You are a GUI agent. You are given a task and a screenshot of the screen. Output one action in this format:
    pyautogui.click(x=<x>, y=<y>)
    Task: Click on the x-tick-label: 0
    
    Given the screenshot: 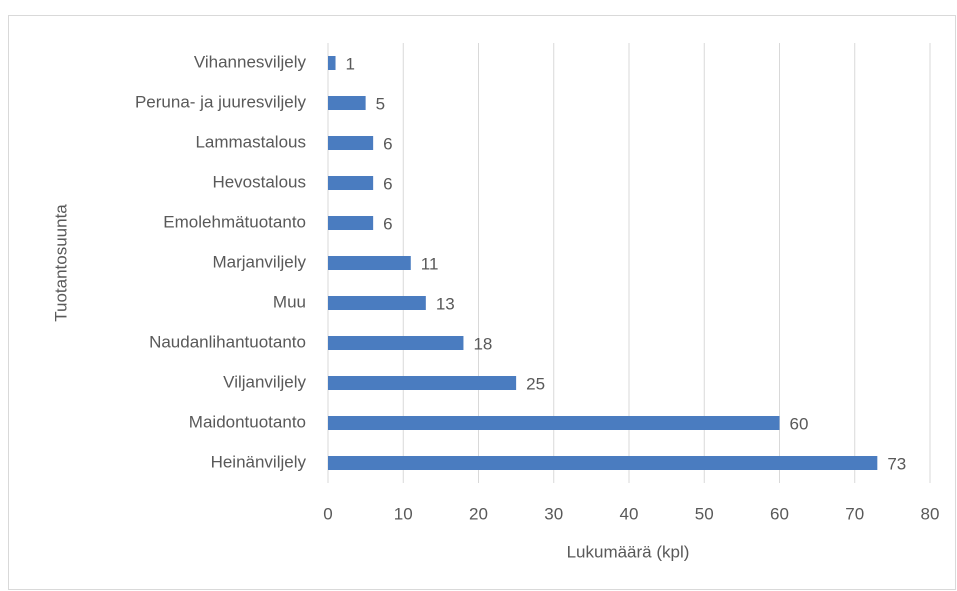 What is the action you would take?
    pyautogui.click(x=327, y=513)
    